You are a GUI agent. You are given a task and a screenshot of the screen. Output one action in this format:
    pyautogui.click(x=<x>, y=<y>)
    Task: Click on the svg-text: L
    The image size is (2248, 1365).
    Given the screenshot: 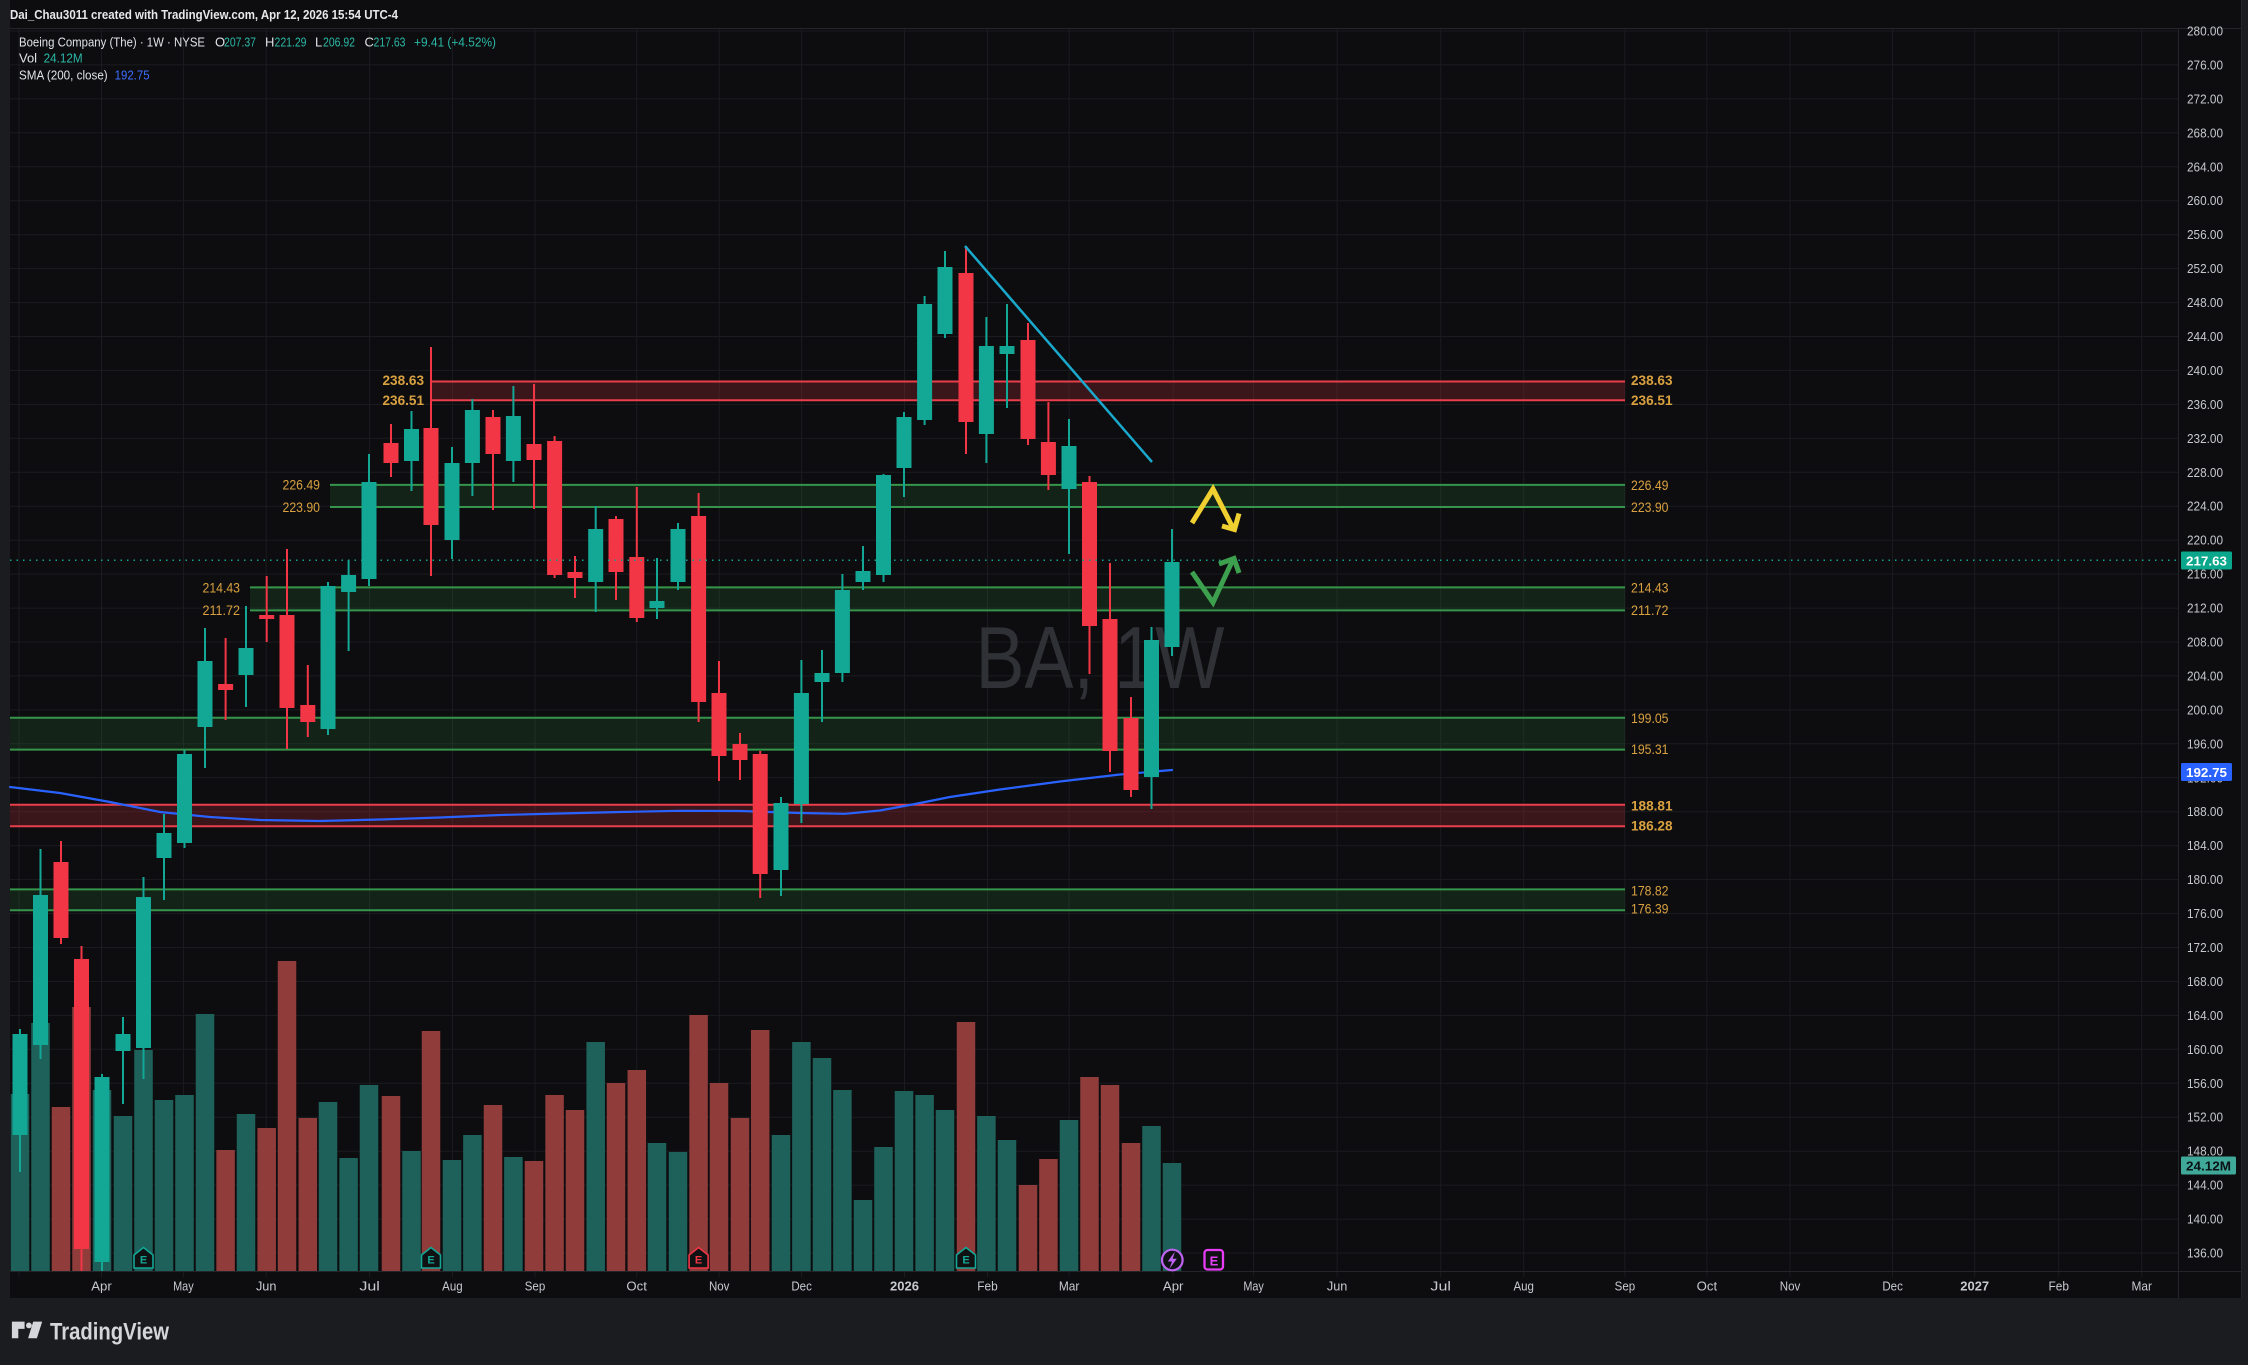 What is the action you would take?
    pyautogui.click(x=318, y=42)
    